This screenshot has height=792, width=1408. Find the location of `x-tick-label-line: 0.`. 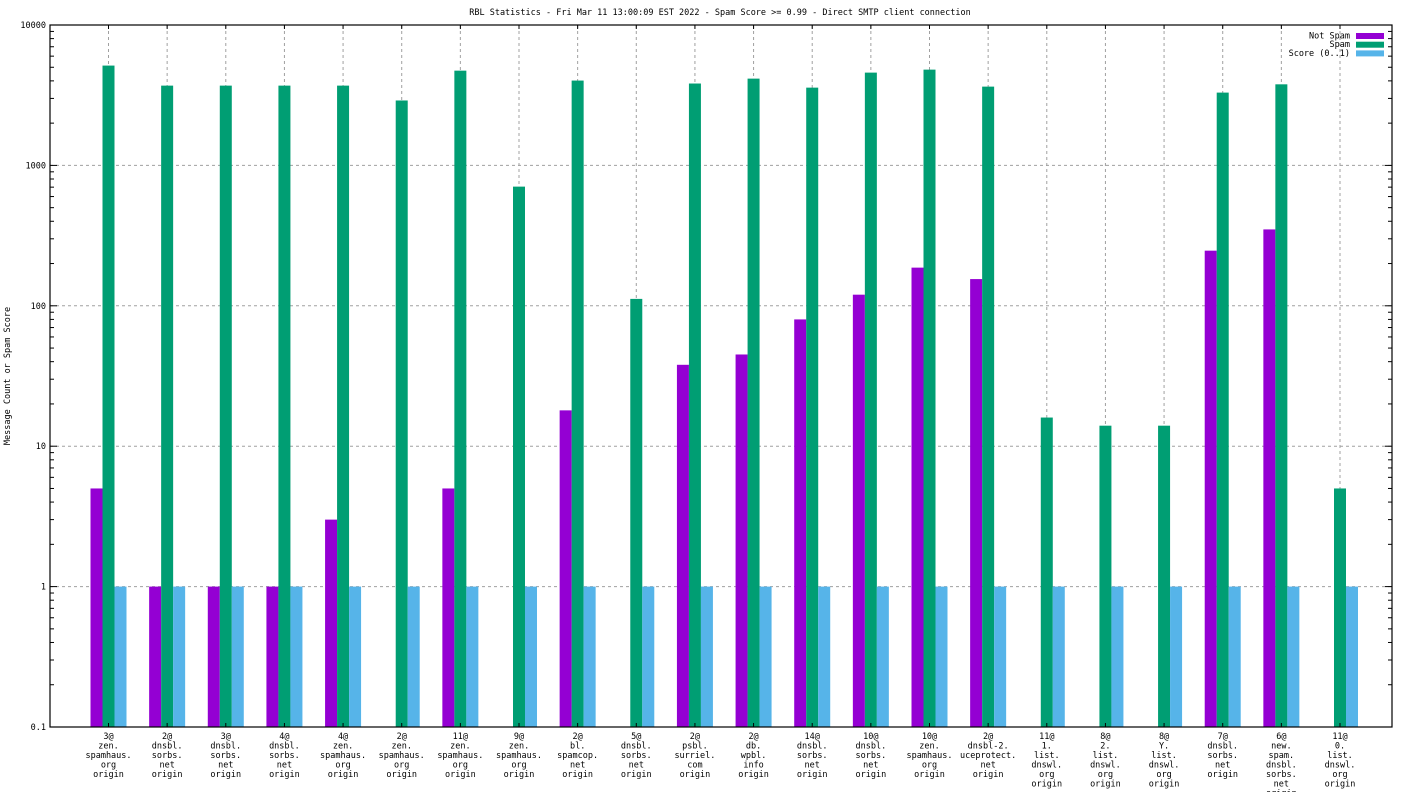

x-tick-label-line: 0. is located at coordinates (1340, 747).